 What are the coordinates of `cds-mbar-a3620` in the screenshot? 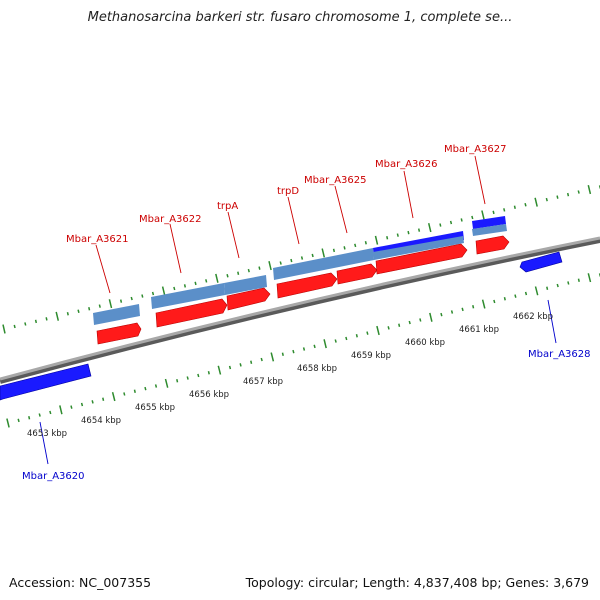 It's located at (46, 382).